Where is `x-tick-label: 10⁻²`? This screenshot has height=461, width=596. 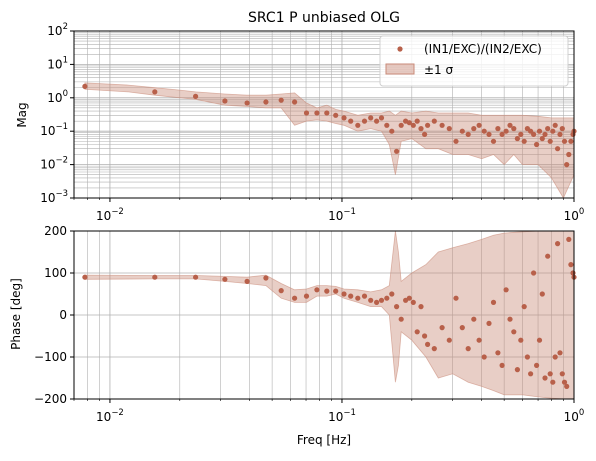
x-tick-label: 10⁻² is located at coordinates (110, 416).